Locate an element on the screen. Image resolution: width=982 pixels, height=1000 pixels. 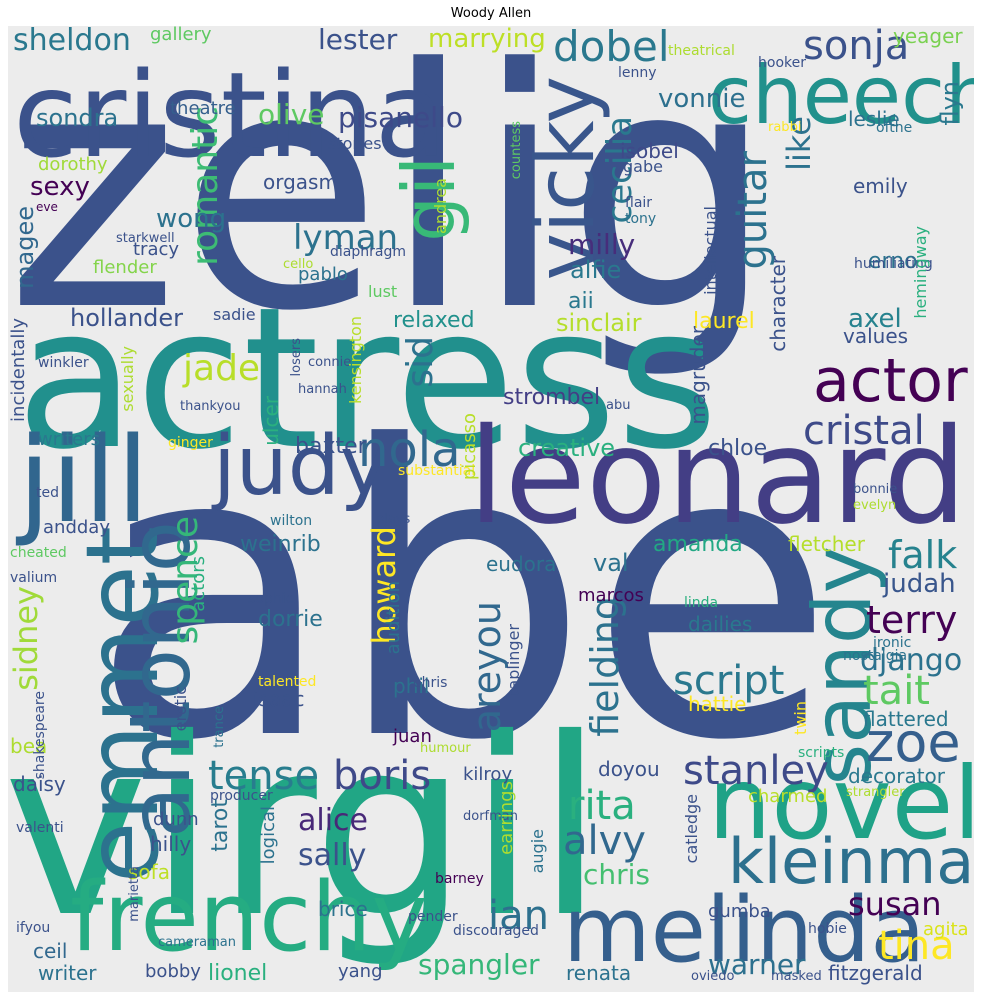
word-bea: bea is located at coordinates (29, 746).